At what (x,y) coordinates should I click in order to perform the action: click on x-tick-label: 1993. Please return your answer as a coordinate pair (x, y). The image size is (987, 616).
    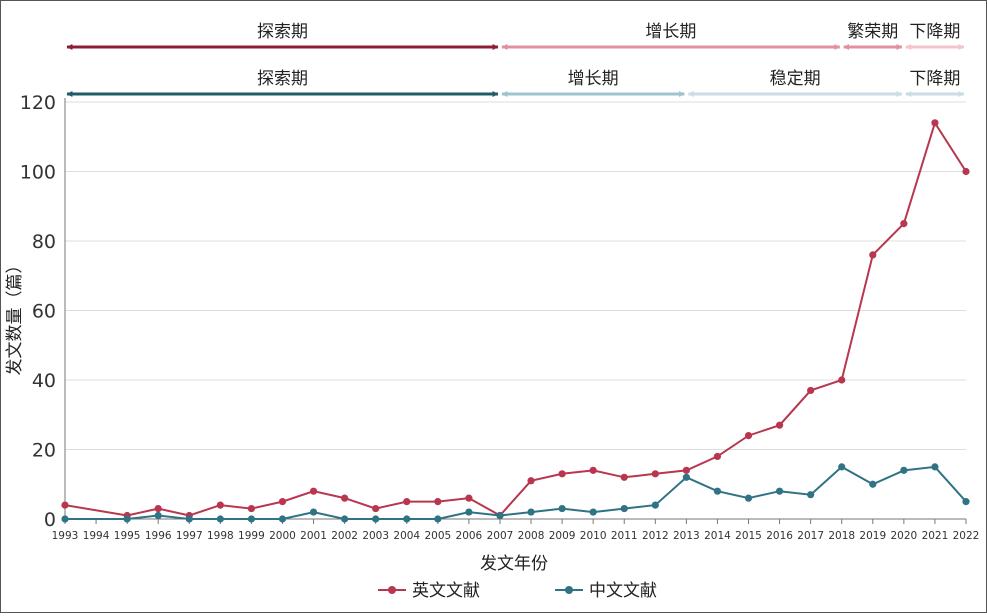
    Looking at the image, I should click on (65, 536).